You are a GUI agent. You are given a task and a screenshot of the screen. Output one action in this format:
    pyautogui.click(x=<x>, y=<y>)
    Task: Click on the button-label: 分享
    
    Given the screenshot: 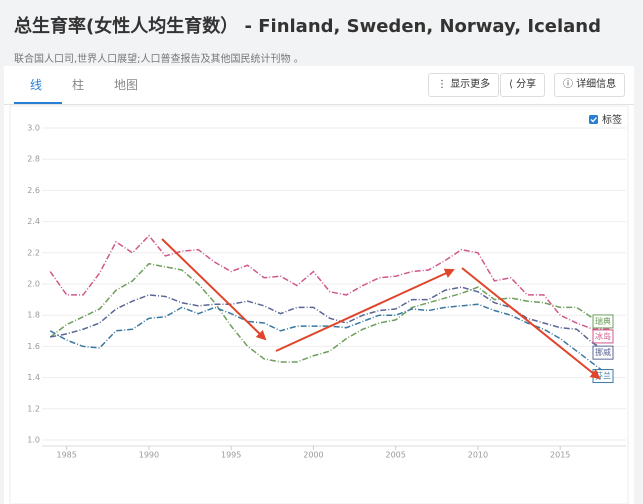 What is the action you would take?
    pyautogui.click(x=526, y=84)
    